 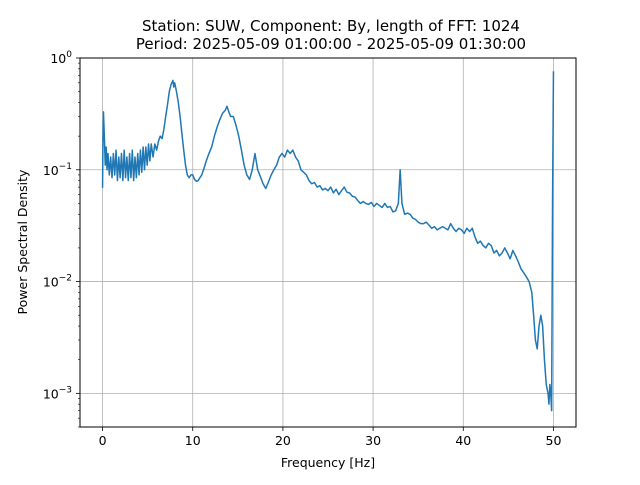 I want to click on x-tick-label: 0, so click(x=103, y=440).